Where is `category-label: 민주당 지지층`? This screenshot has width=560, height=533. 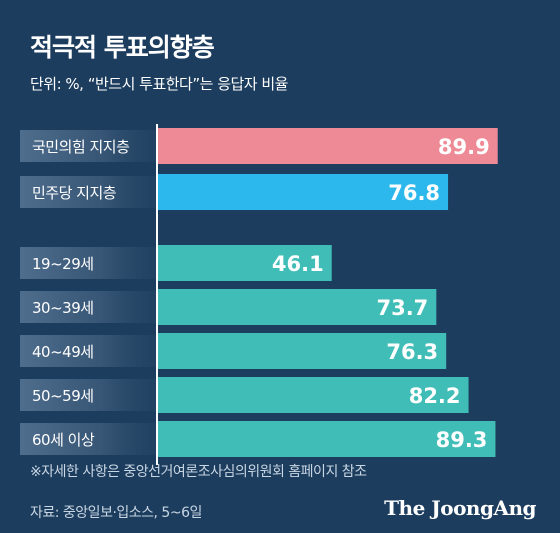 category-label: 민주당 지지층 is located at coordinates (74, 193).